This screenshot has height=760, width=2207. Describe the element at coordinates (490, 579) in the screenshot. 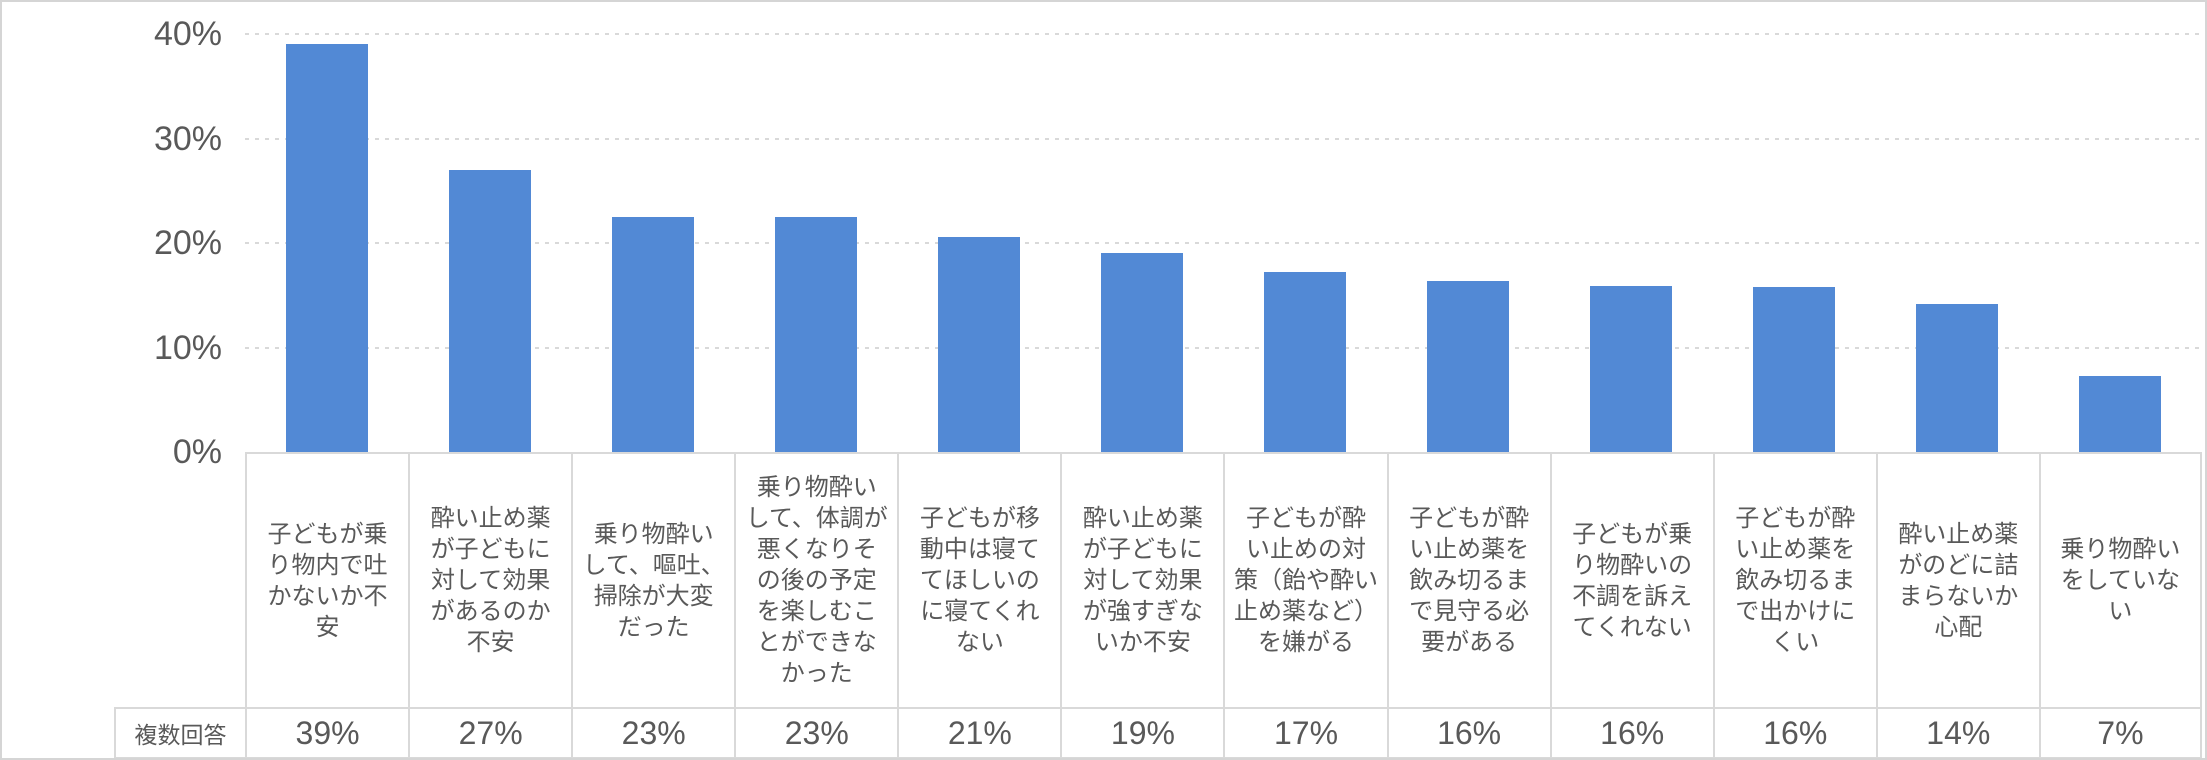

I see `category-label: 酔い止め薬 が子どもに 対して効果 があるのか 不安` at that location.